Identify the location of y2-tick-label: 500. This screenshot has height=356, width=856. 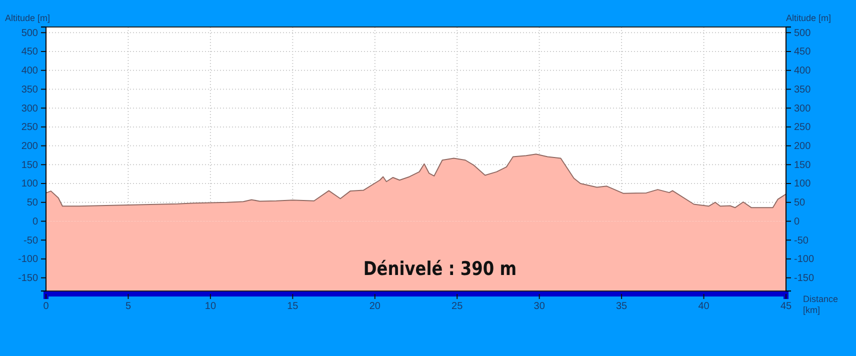
(803, 33).